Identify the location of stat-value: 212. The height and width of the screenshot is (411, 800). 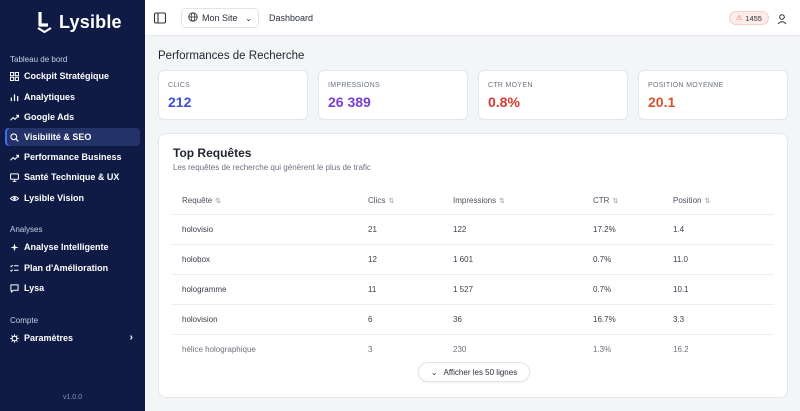
(180, 102).